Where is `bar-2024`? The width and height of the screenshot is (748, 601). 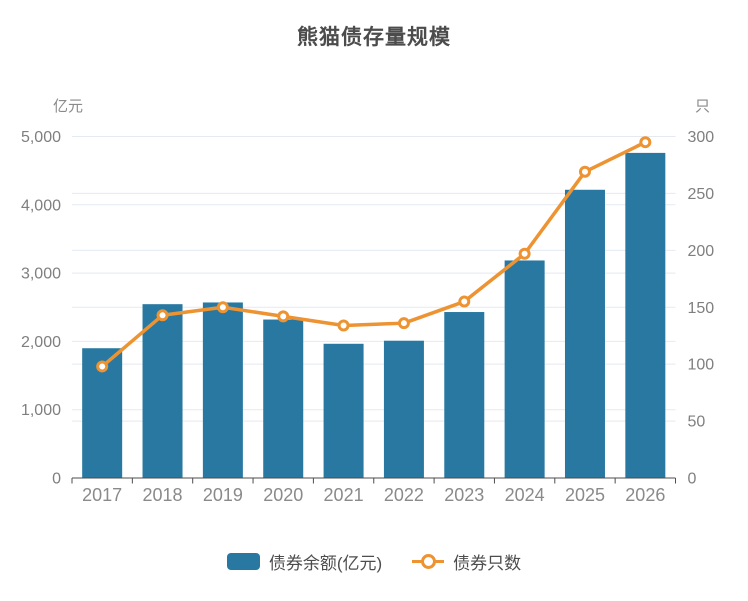 bar-2024 is located at coordinates (524, 369).